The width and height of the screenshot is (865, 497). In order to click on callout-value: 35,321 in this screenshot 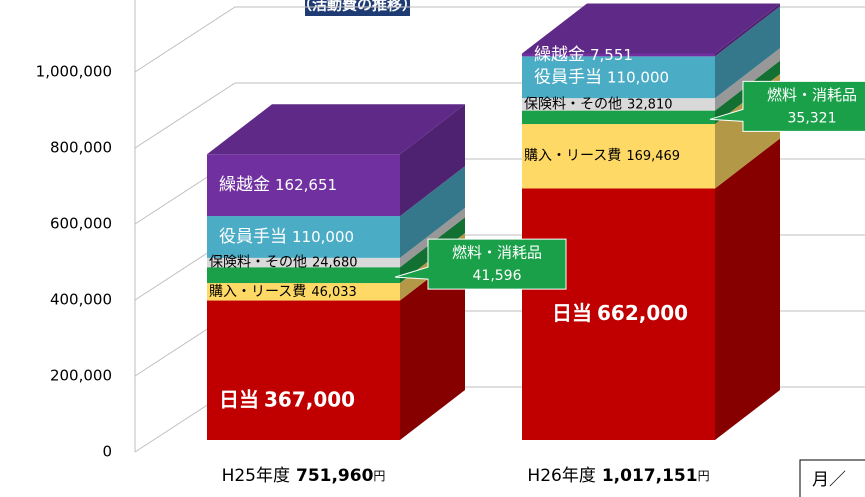, I will do `click(812, 118)`.